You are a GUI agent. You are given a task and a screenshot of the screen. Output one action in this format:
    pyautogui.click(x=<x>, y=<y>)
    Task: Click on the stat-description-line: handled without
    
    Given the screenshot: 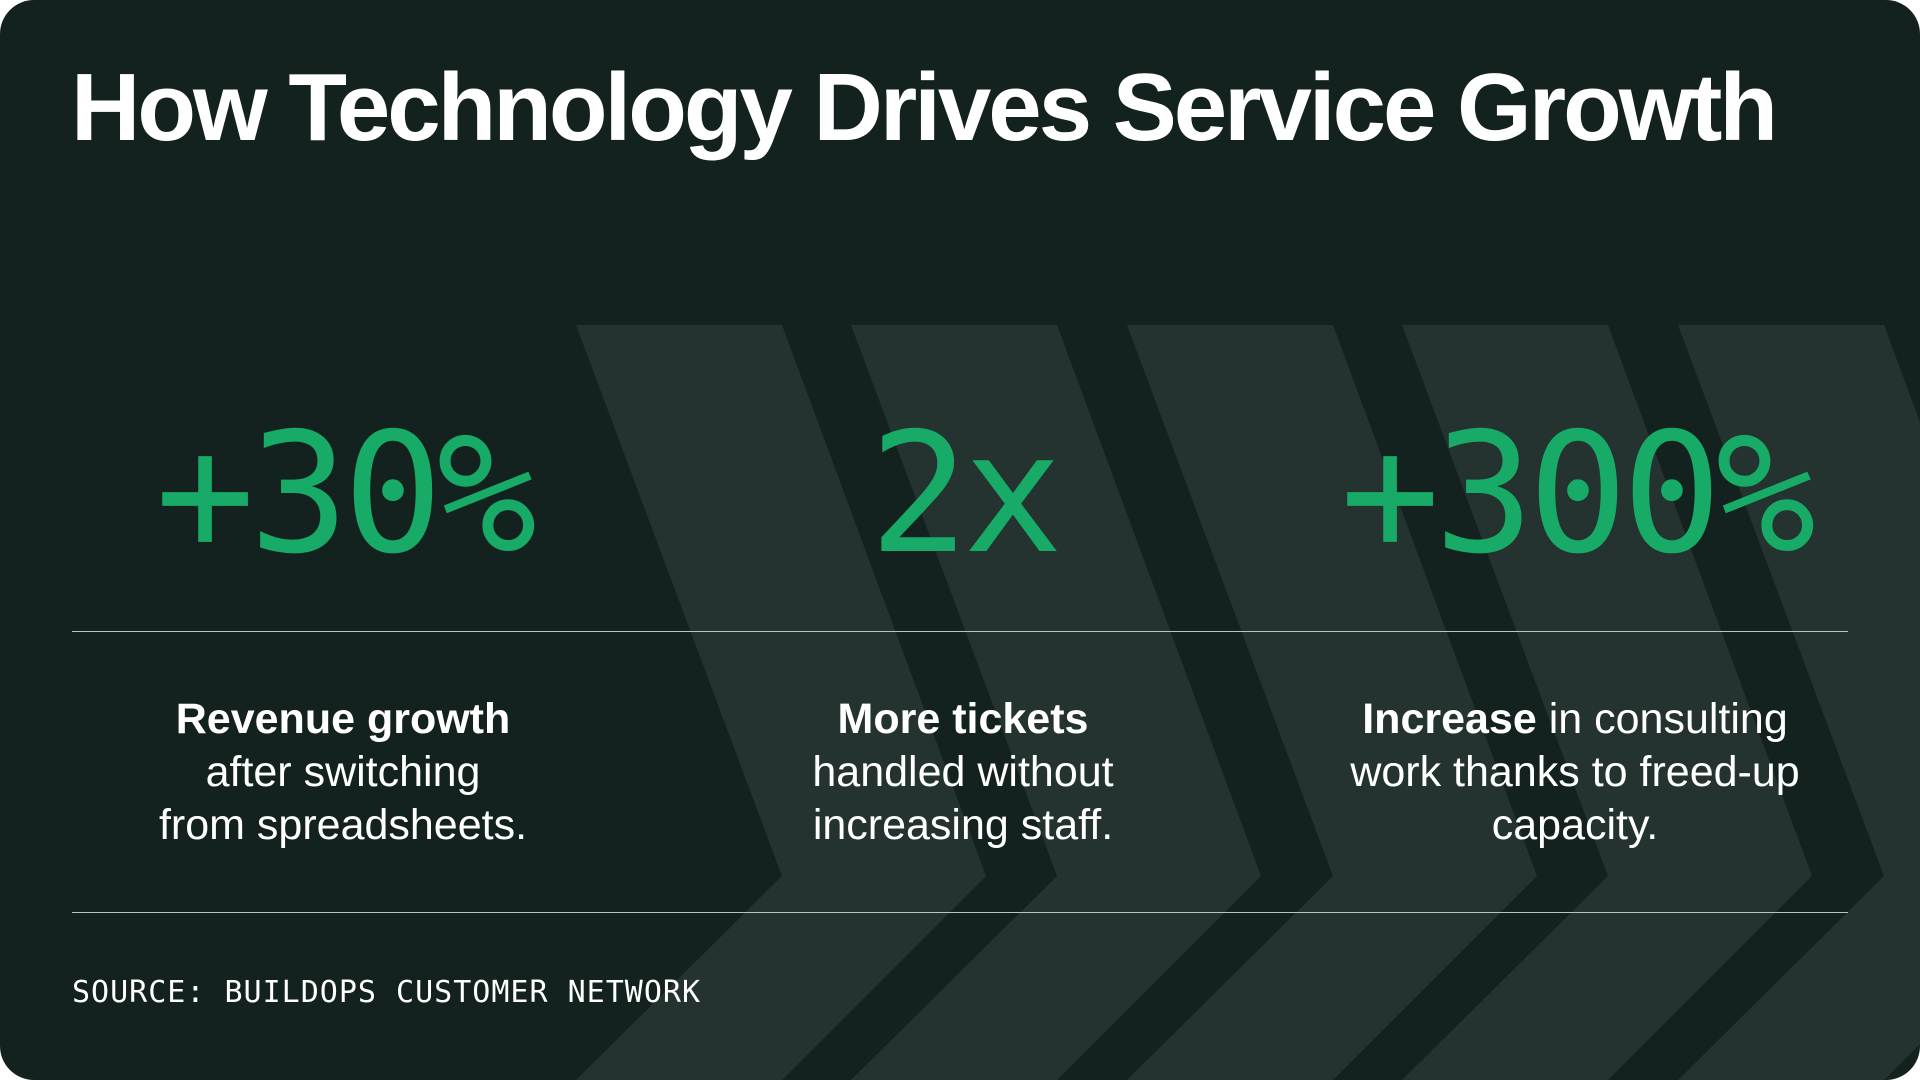 What is the action you would take?
    pyautogui.click(x=963, y=772)
    